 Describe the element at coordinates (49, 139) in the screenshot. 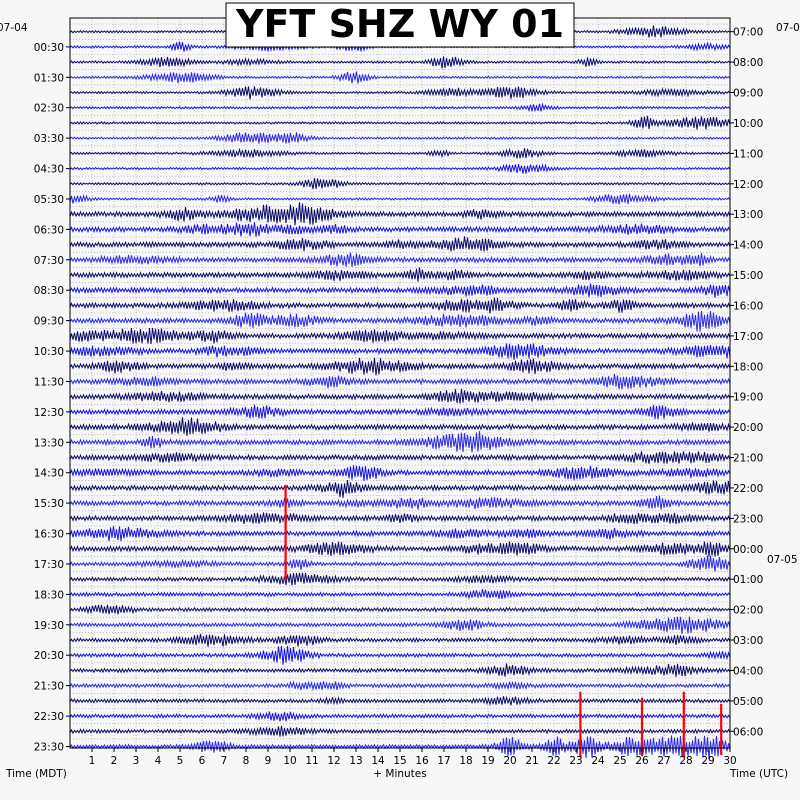

I see `left-tick-label: 03:30` at that location.